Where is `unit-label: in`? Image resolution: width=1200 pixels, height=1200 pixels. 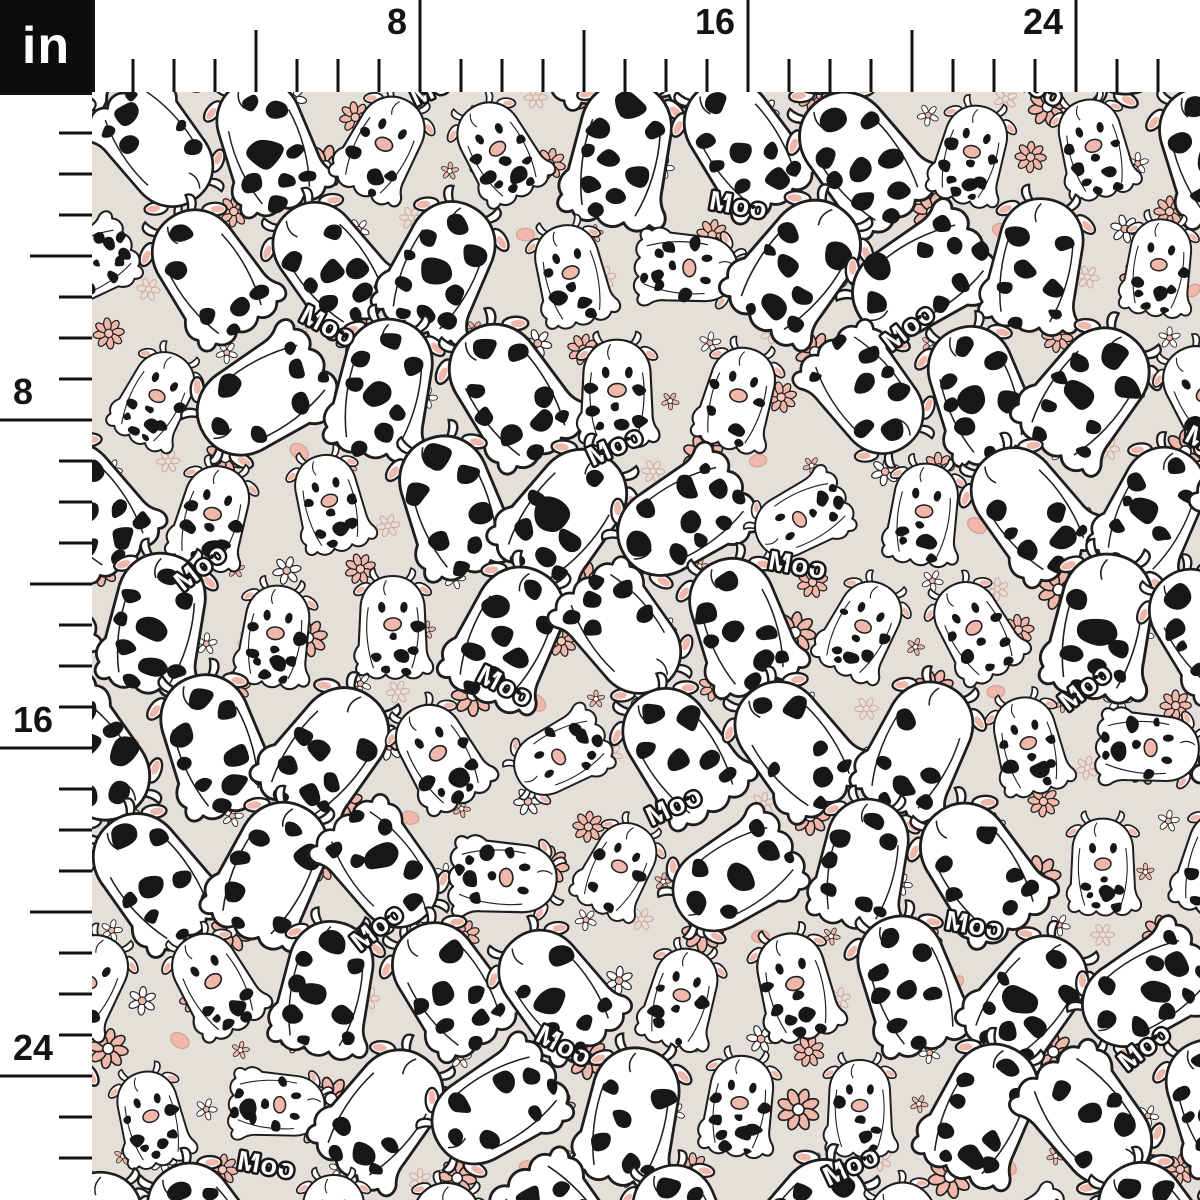
unit-label: in is located at coordinates (46, 46).